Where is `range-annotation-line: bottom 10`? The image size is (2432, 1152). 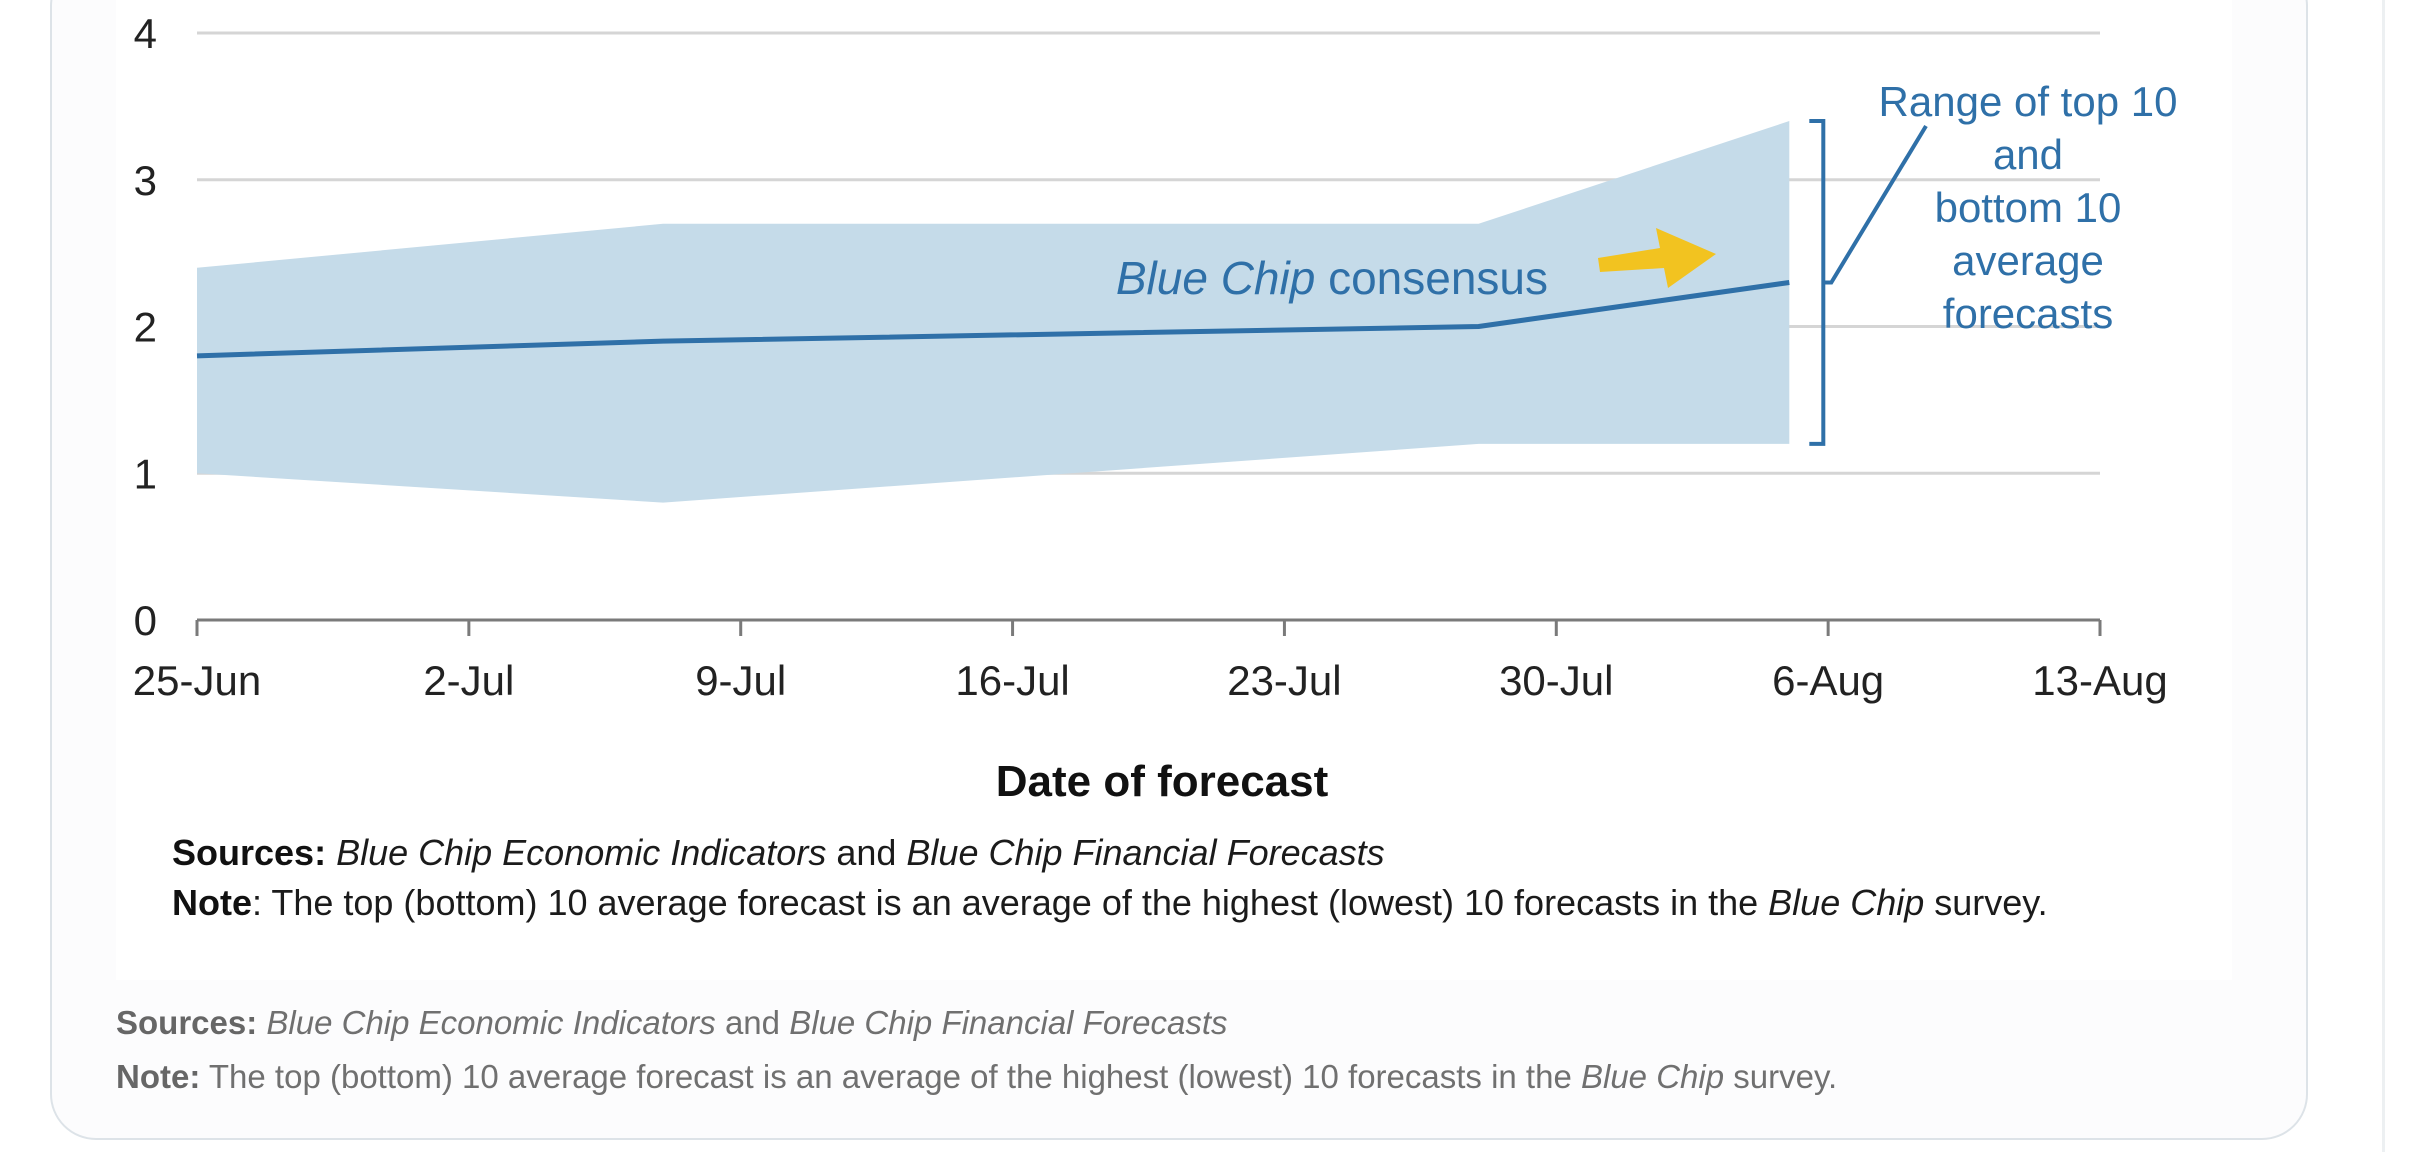 range-annotation-line: bottom 10 is located at coordinates (2028, 207).